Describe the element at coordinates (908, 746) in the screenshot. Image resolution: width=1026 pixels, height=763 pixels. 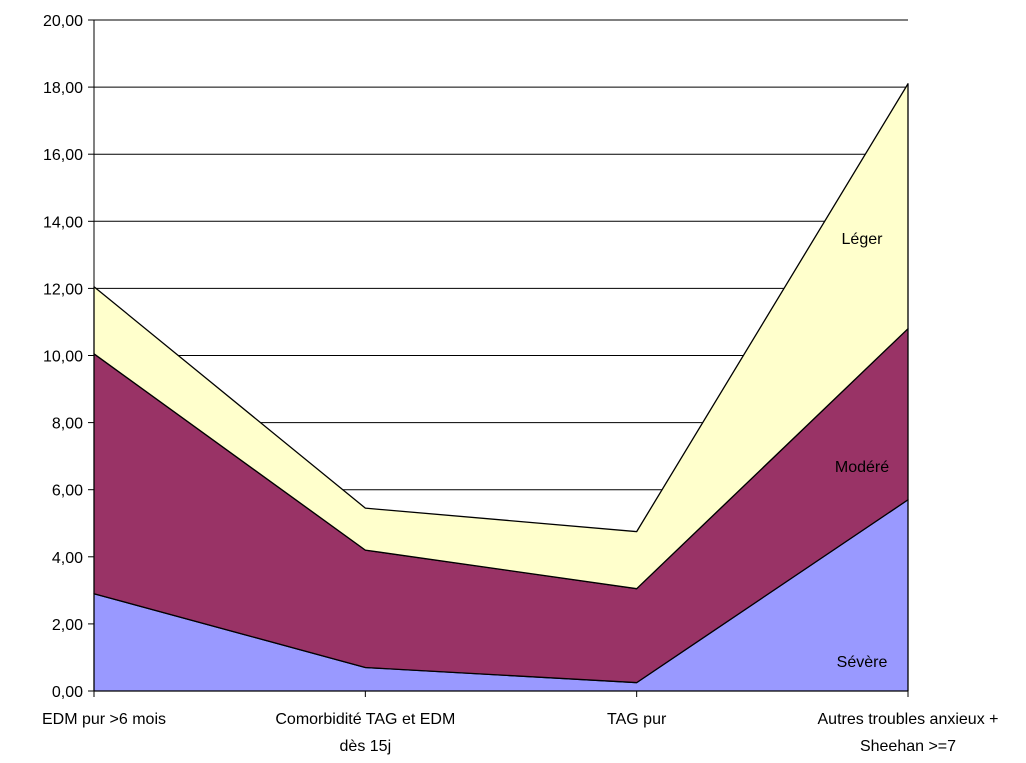
I see `x-tick-label: Sheehan >=7` at that location.